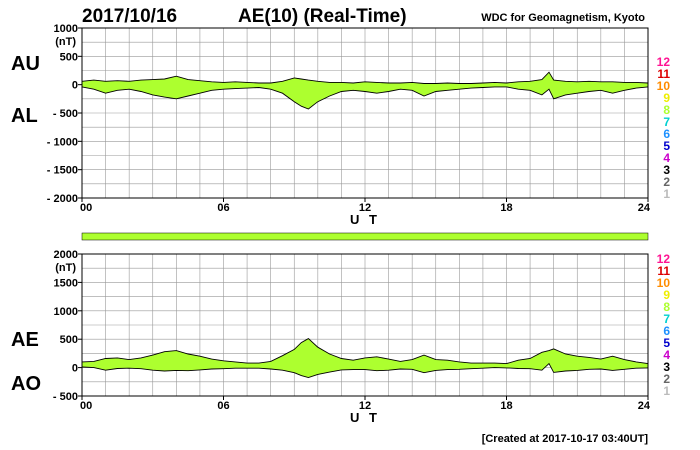 This screenshot has width=700, height=450. What do you see at coordinates (65, 268) in the screenshot?
I see `ae-ao-unit-label: (nT)` at bounding box center [65, 268].